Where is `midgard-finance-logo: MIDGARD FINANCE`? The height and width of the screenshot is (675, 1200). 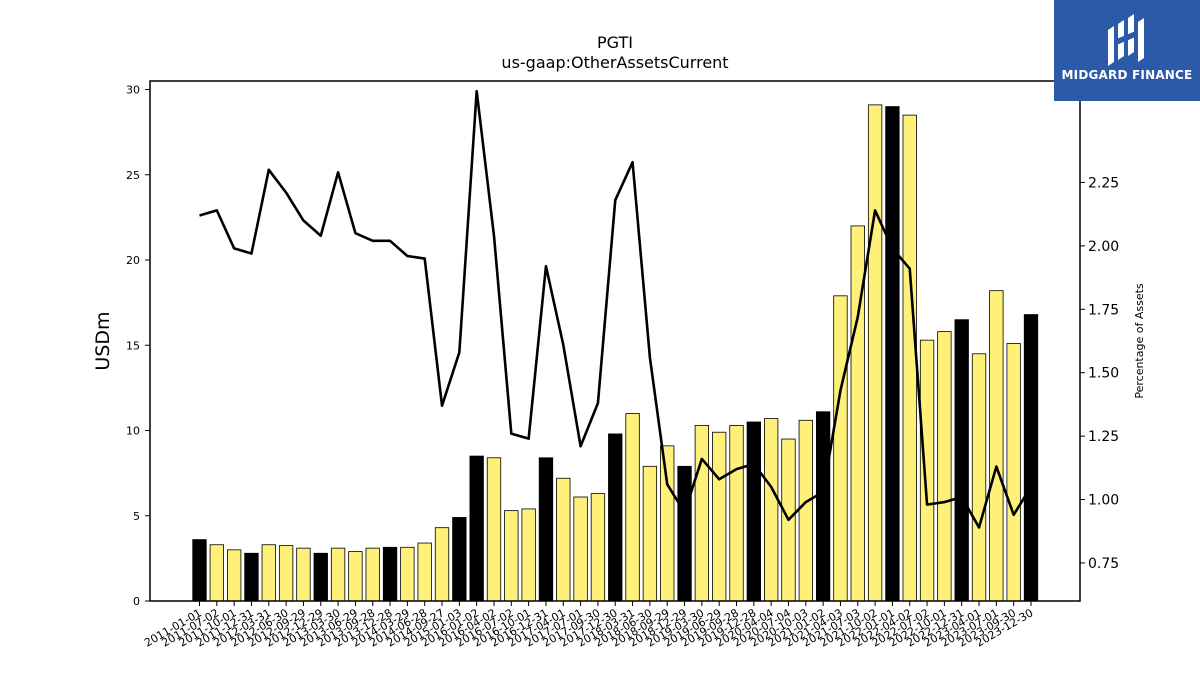
midgard-finance-logo: MIDGARD FINANCE is located at coordinates (1127, 50).